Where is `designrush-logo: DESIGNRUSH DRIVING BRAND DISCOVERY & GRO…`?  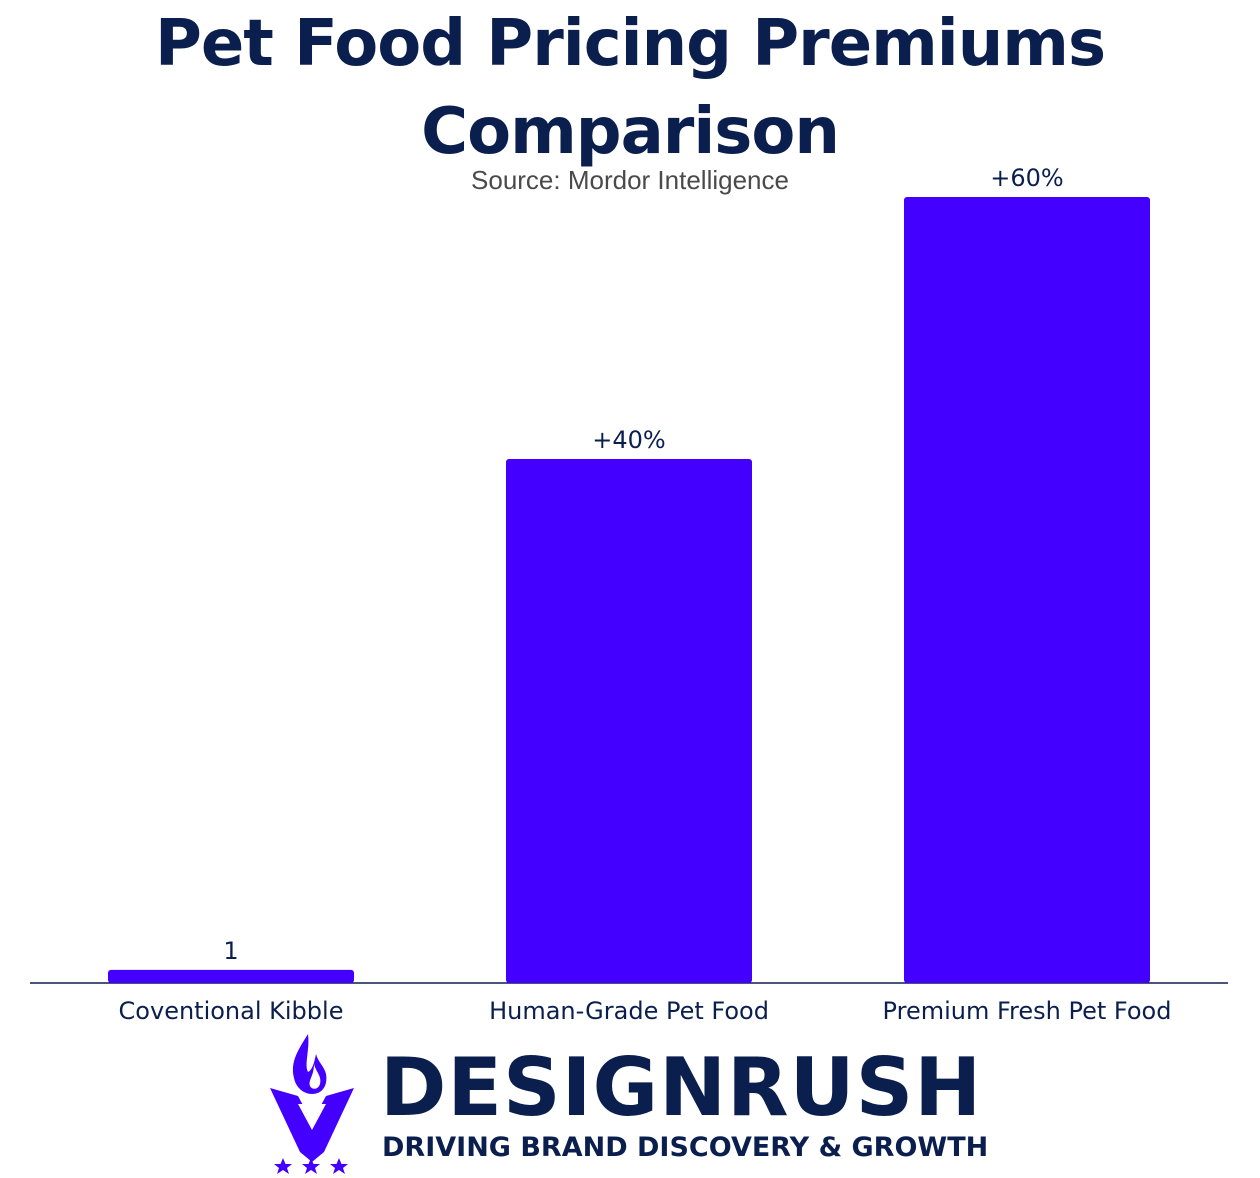
designrush-logo: DESIGNRUSH DRIVING BRAND DISCOVERY & GRO… is located at coordinates (638, 1104).